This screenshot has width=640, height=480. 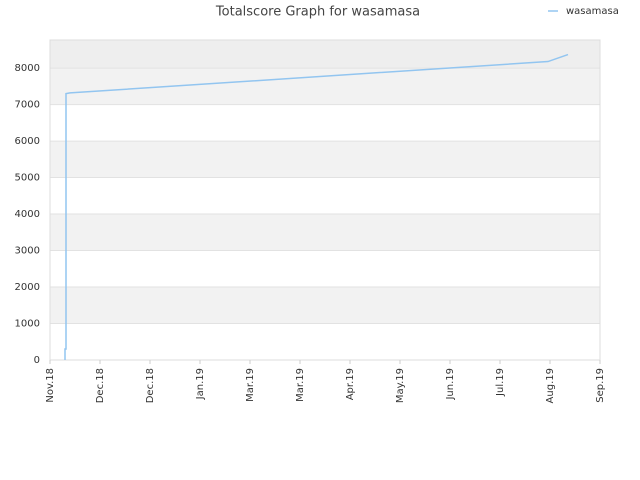 What do you see at coordinates (350, 384) in the screenshot?
I see `x-tick-label: Apr.19` at bounding box center [350, 384].